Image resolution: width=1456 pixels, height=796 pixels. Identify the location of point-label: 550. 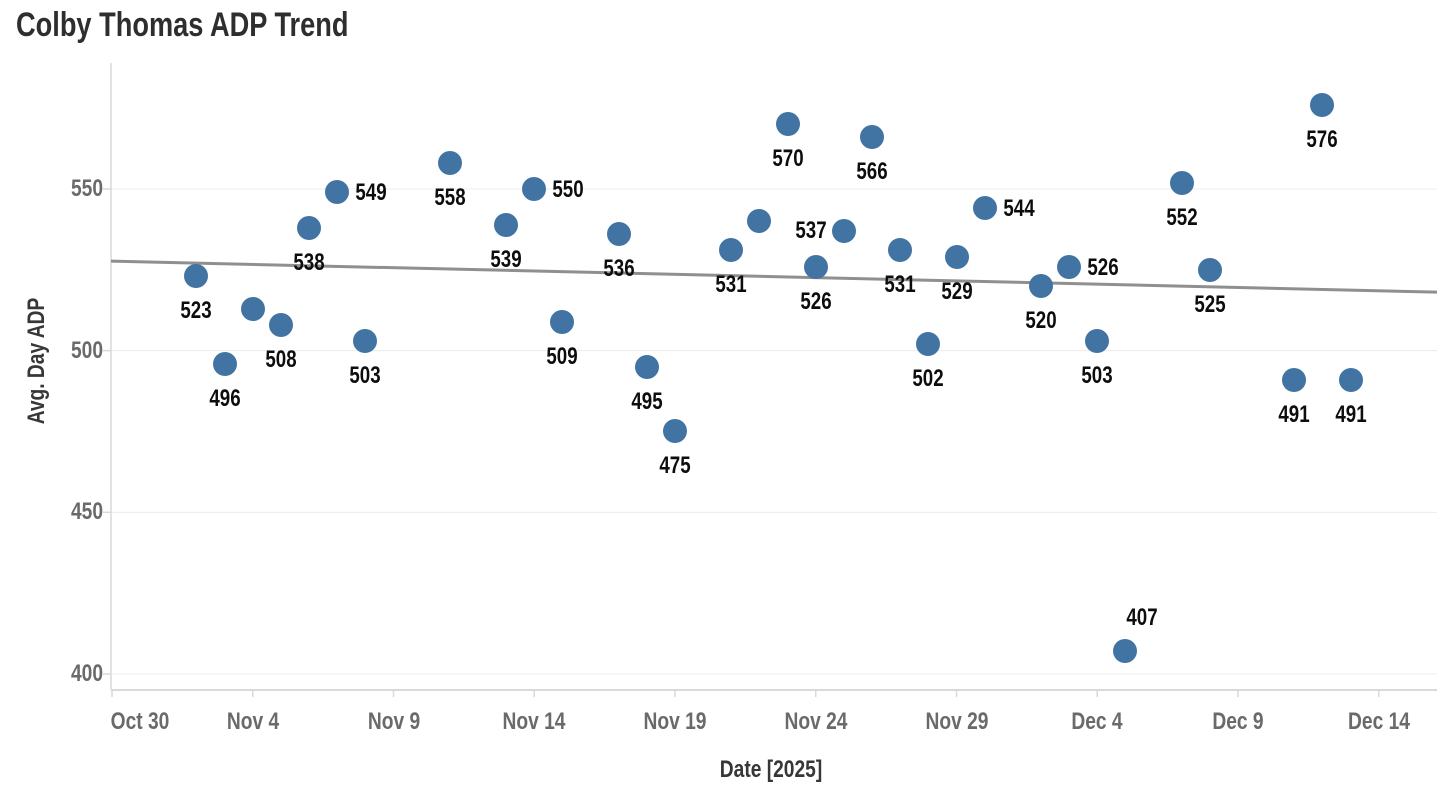
(568, 189).